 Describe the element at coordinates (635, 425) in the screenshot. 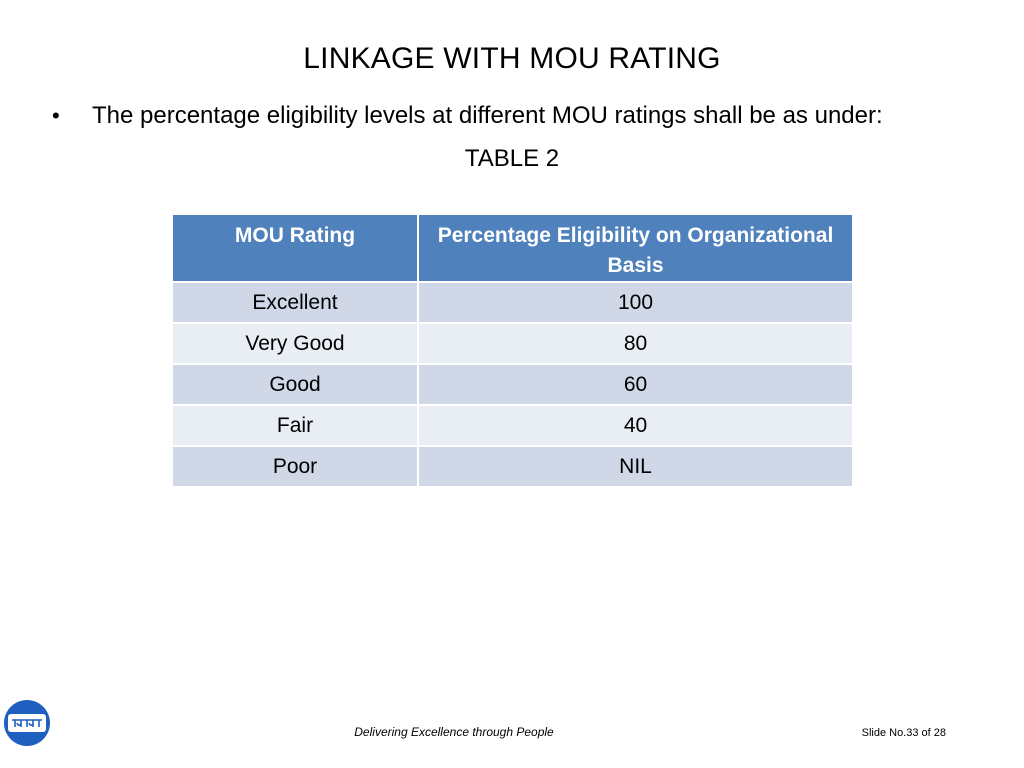

I see `cell-percentage: 40` at that location.